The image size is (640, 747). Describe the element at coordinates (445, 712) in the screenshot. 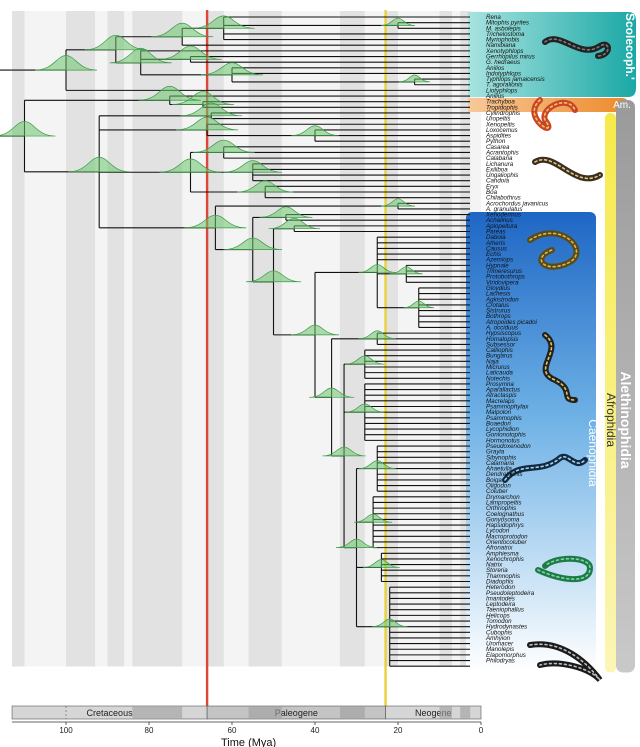

I see `epoch-block` at that location.